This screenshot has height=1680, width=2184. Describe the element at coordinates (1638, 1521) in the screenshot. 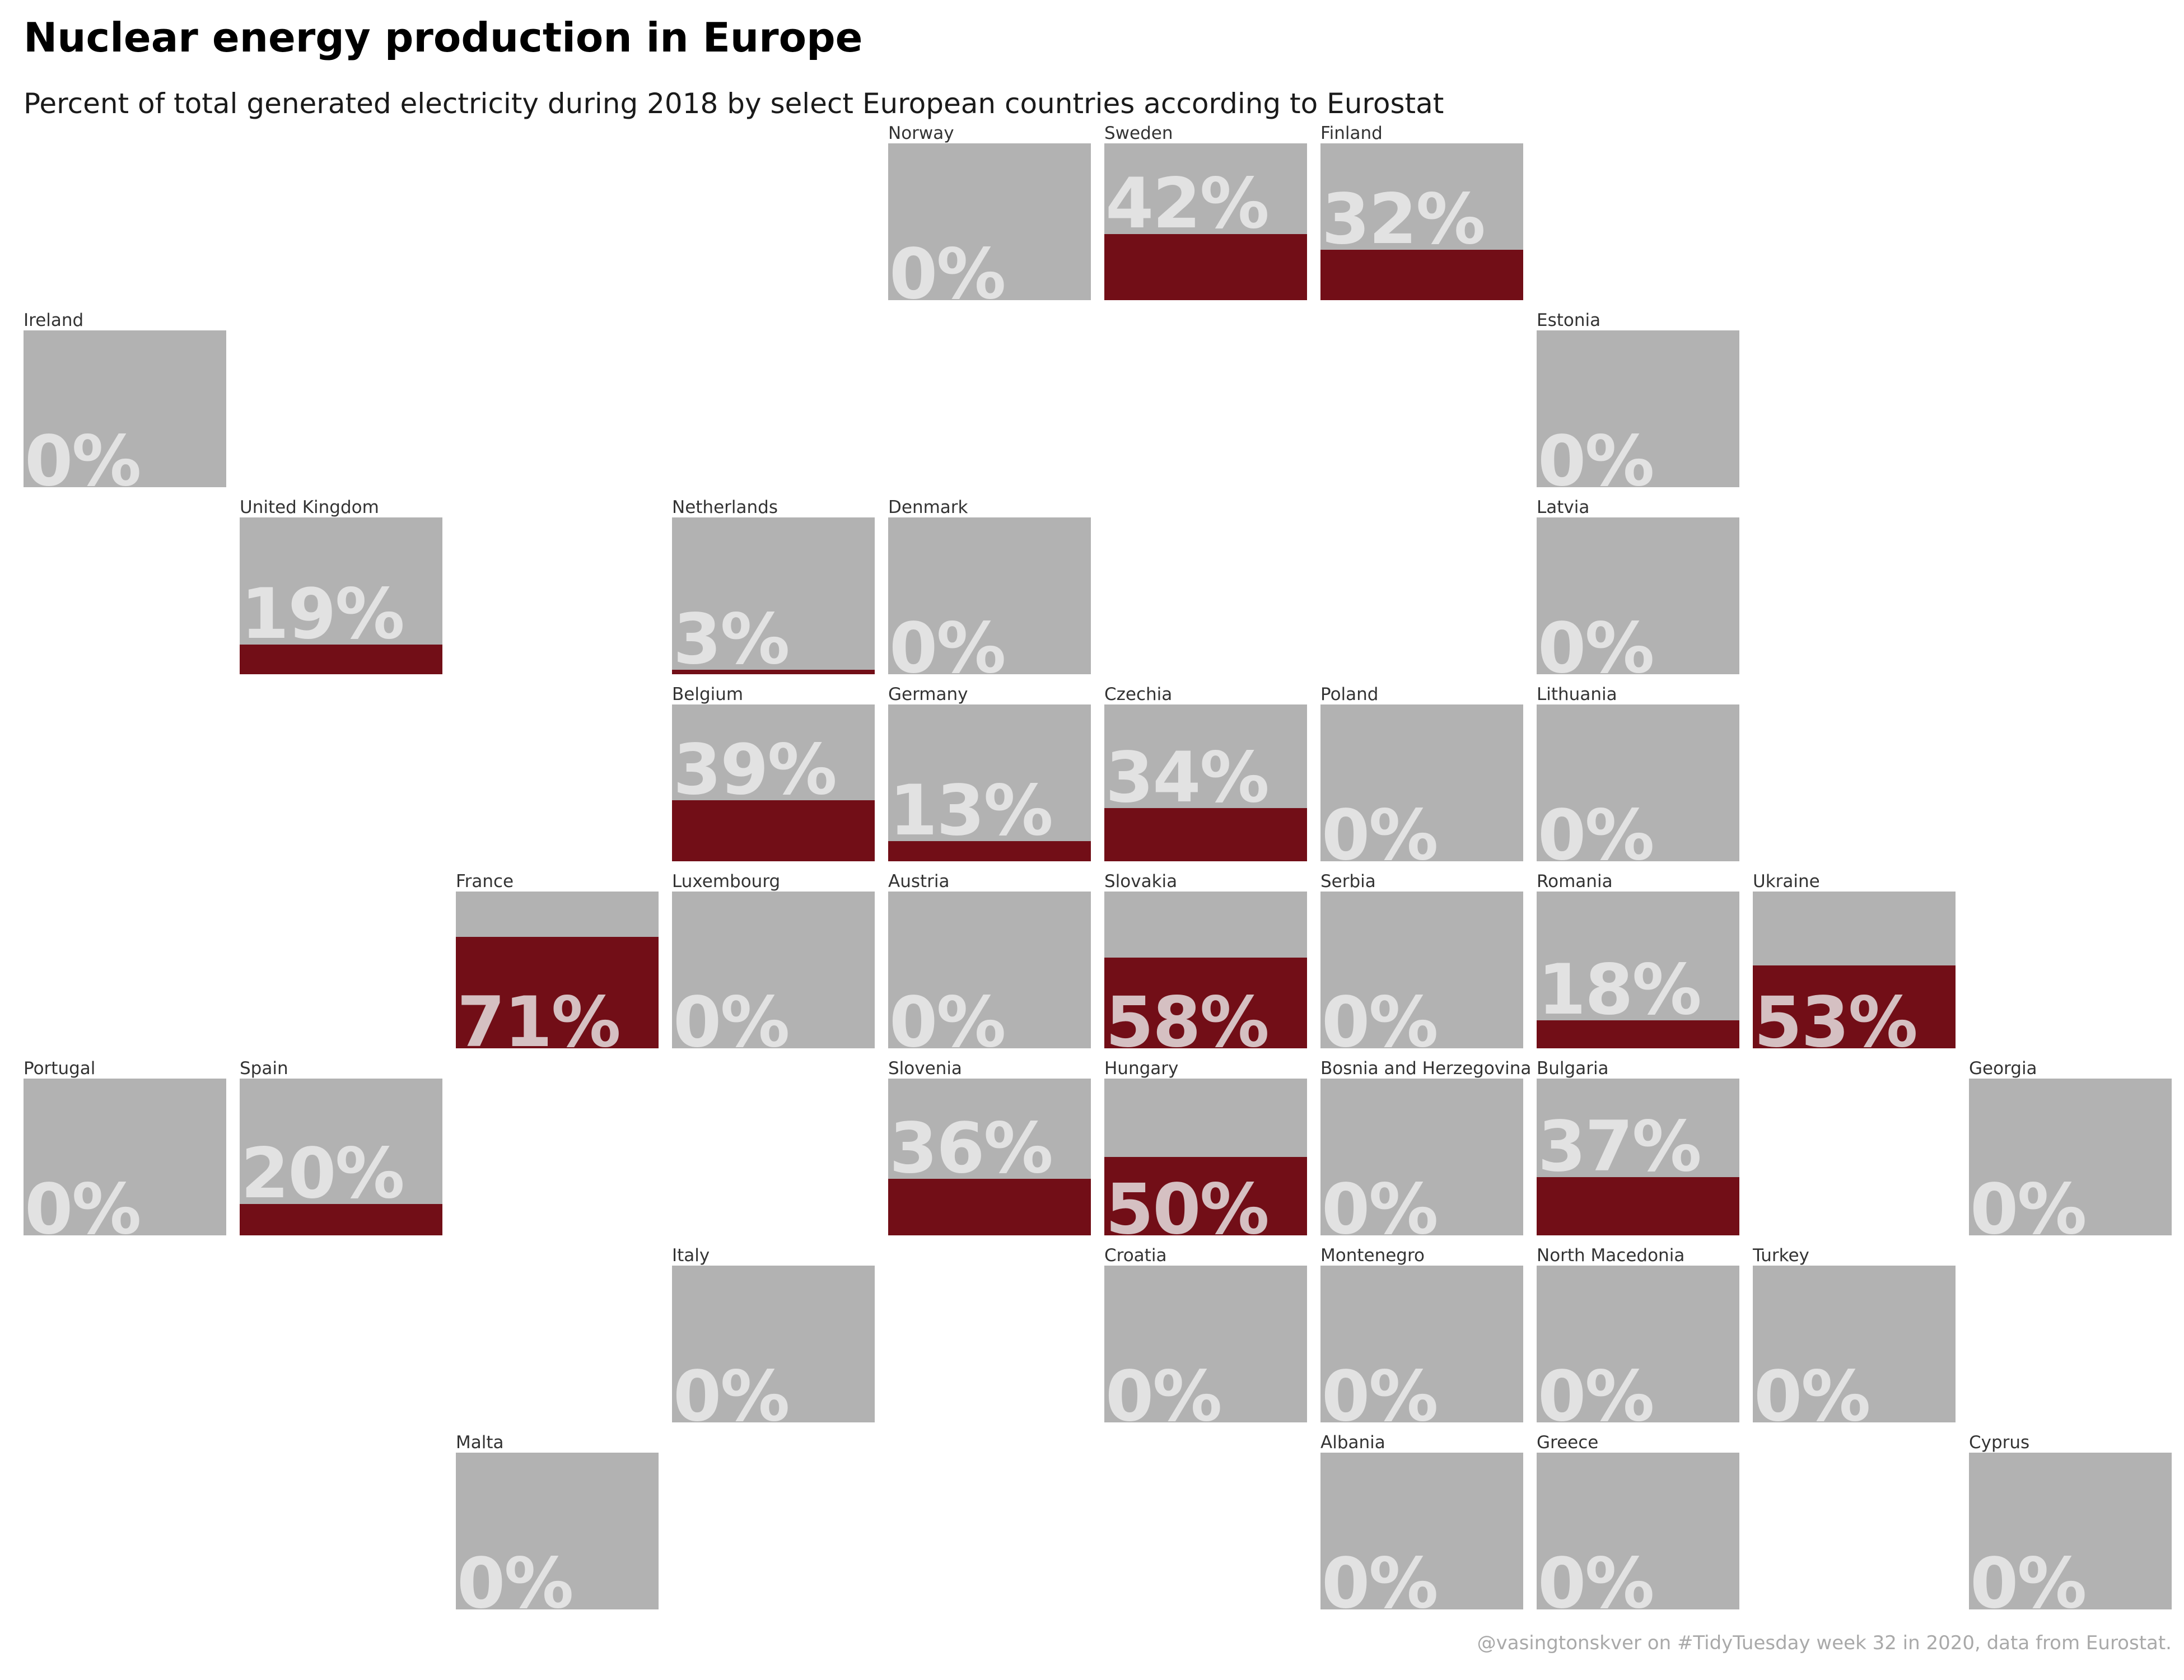

I see `country-tile-greece: Greece 0%` at that location.